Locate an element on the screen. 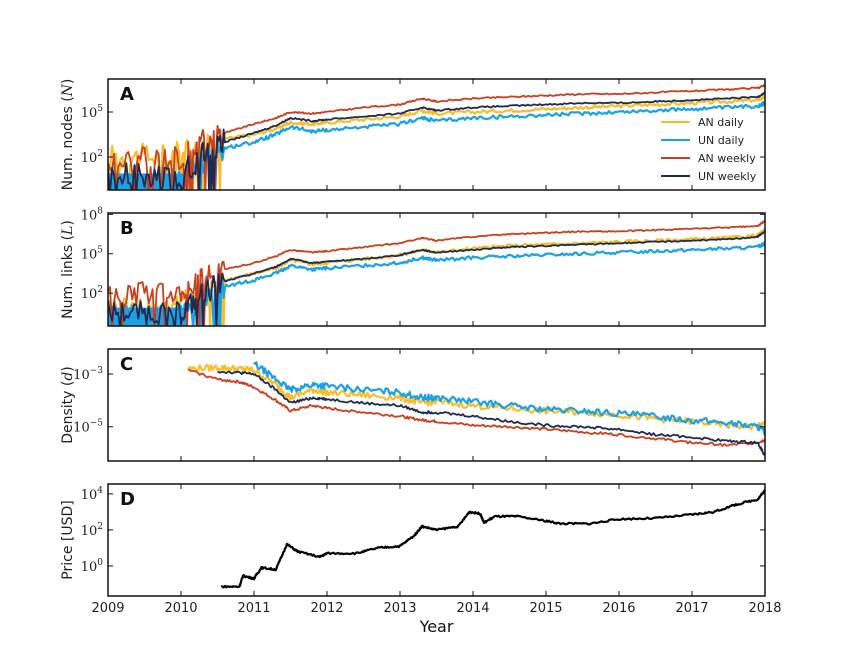 This screenshot has width=850, height=670. y-axis-label: Num. nodes (N) is located at coordinates (68, 135).